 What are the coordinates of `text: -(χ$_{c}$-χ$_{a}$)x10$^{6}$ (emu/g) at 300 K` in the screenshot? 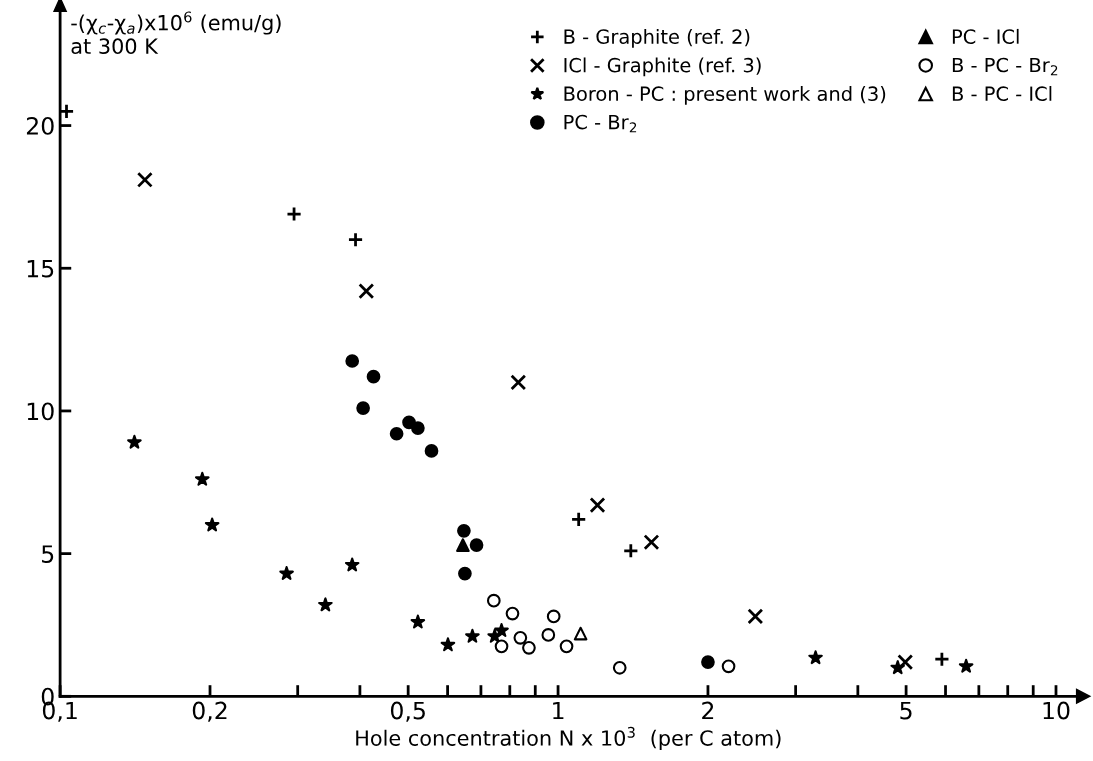 It's located at (176, 33).